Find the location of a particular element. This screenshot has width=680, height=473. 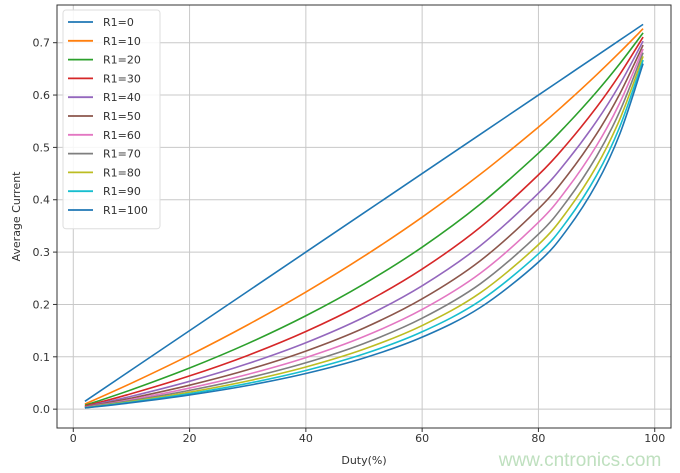

watermark: www.cntronics.com is located at coordinates (580, 459).